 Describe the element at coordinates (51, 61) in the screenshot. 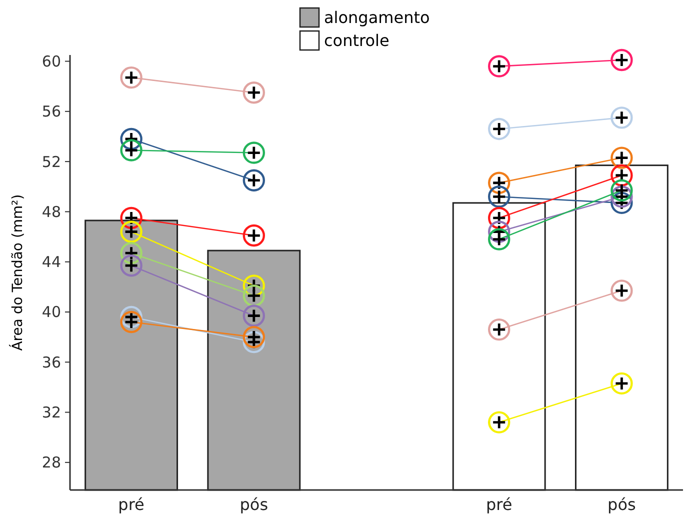

I see `y-tick-label: 60` at that location.